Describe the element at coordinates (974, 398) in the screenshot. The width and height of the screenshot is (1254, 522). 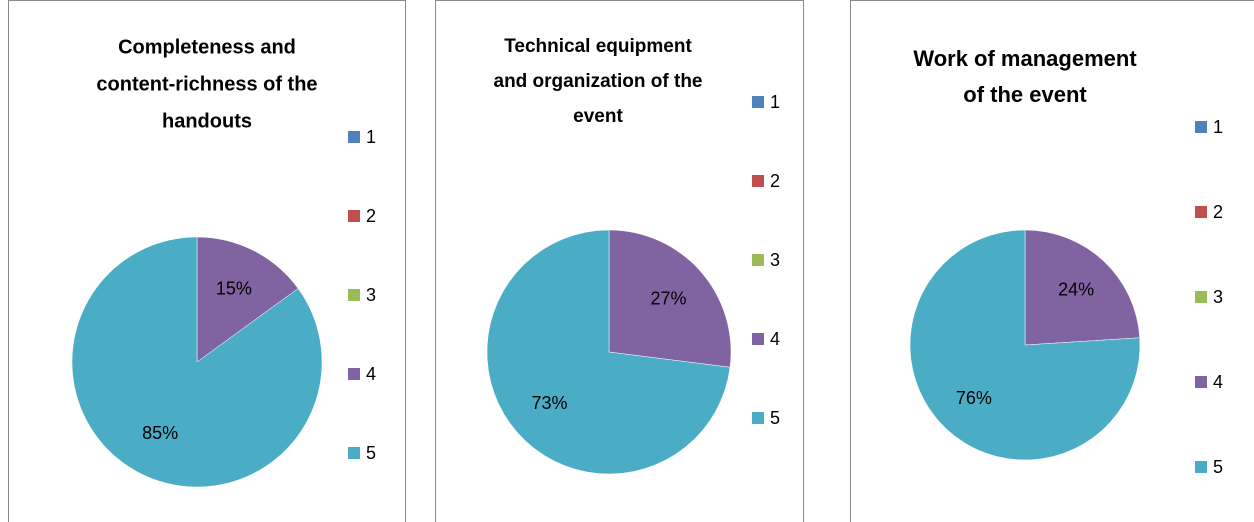
I see `data-label: 76%` at that location.